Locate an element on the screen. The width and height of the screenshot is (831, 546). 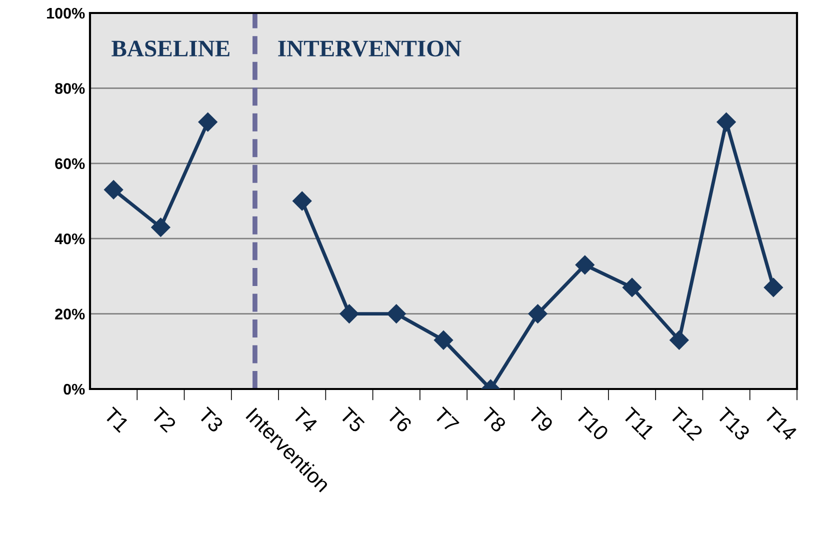
x-tick-label: T11 is located at coordinates (639, 423).